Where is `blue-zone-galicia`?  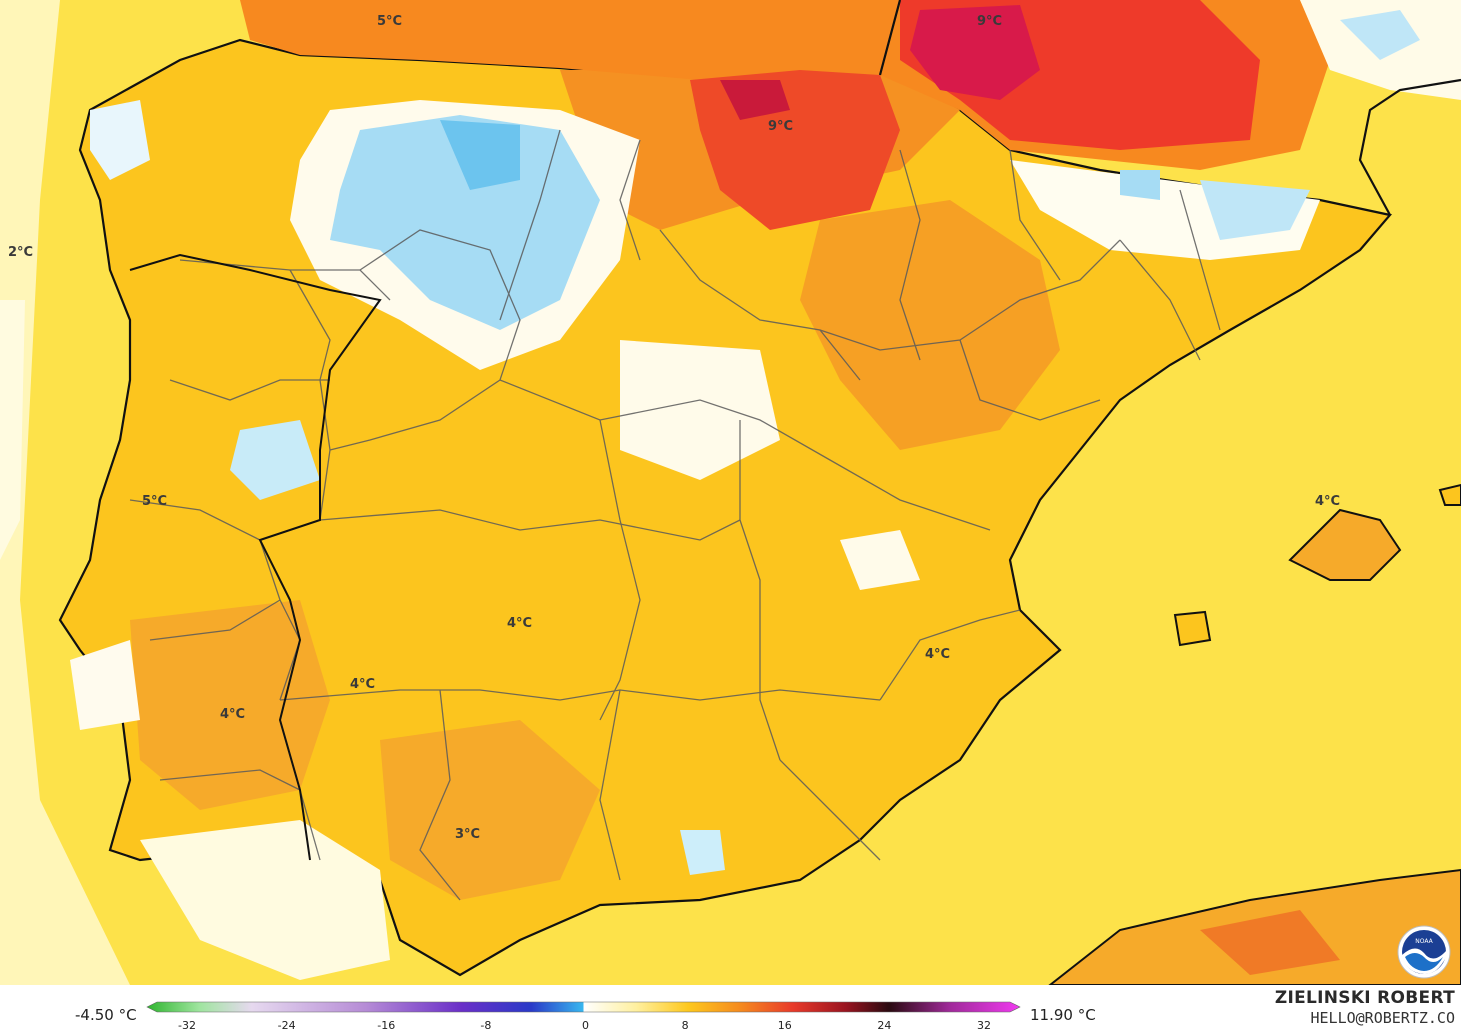 blue-zone-galicia is located at coordinates (120, 140).